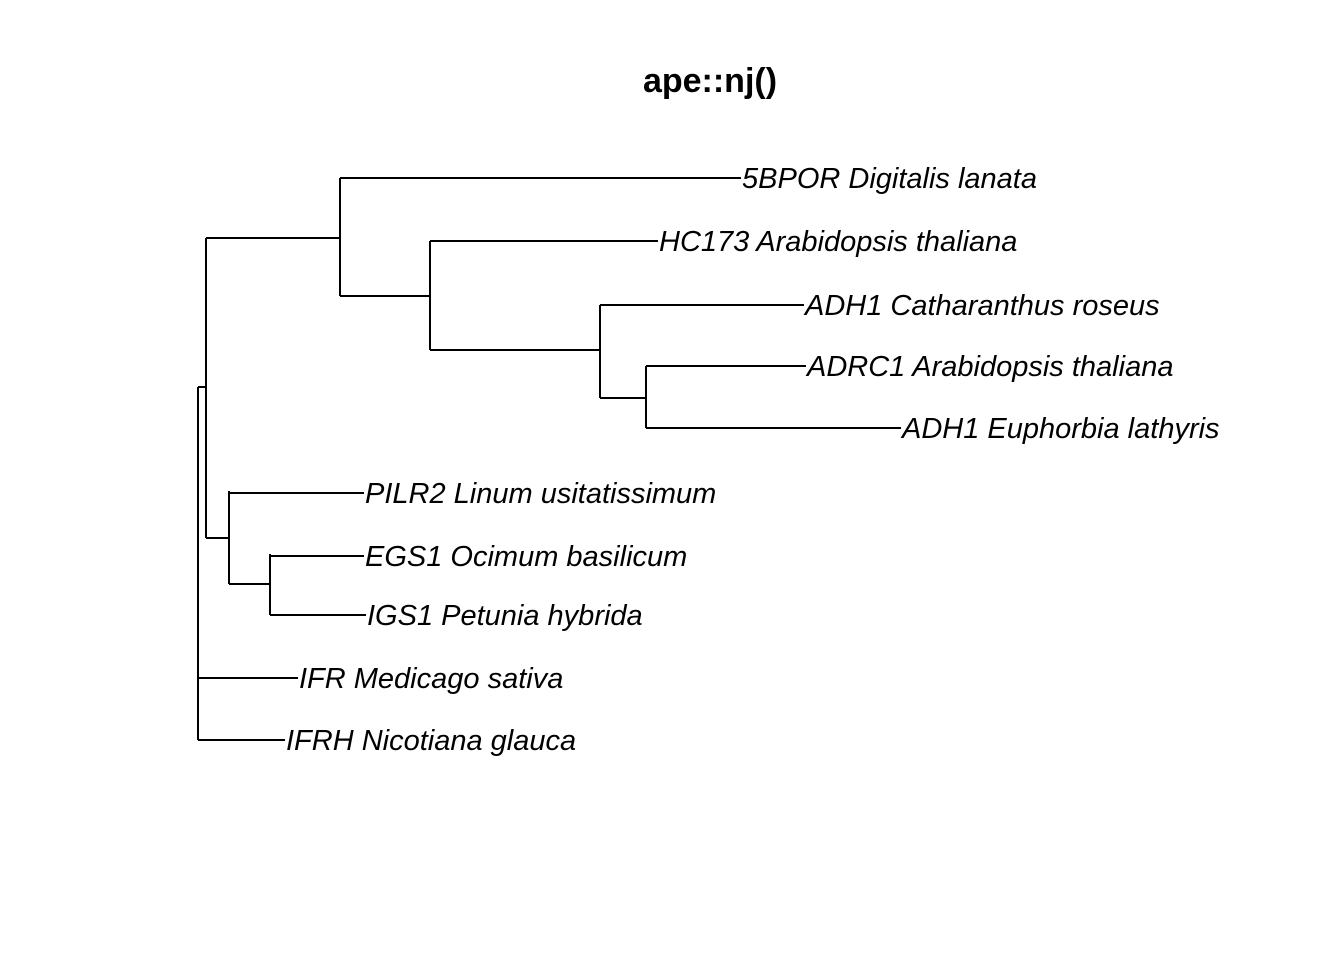  Describe the element at coordinates (1060, 429) in the screenshot. I see `tip-label: ADH1 Euphorbia lathyris` at that location.